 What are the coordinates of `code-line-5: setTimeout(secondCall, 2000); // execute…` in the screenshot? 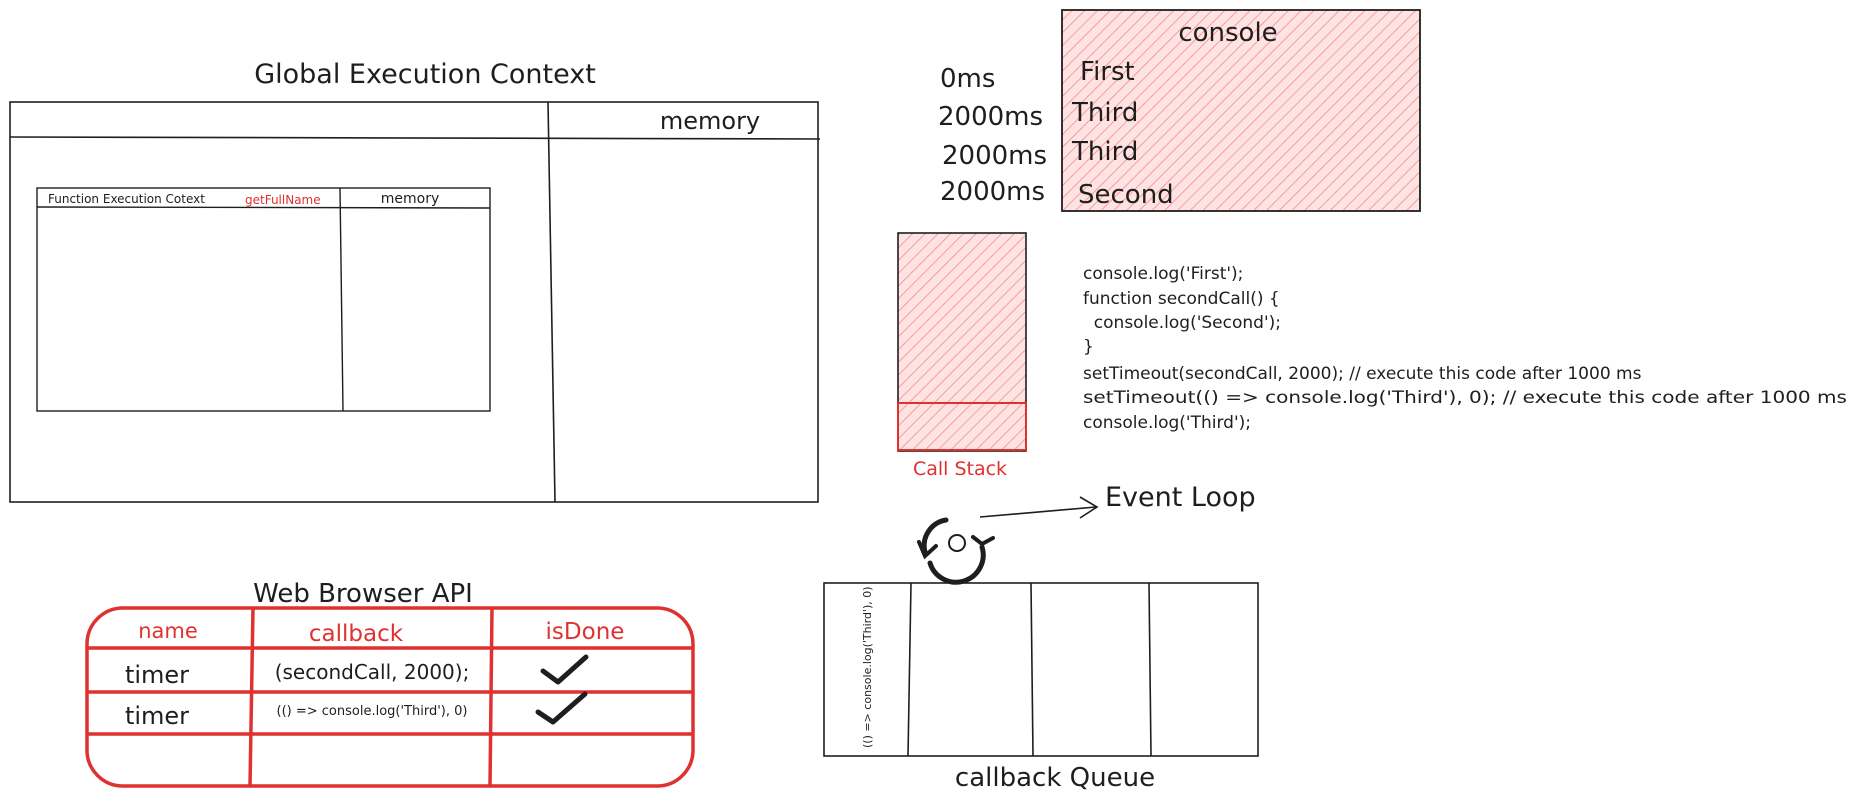 It's located at (1362, 374).